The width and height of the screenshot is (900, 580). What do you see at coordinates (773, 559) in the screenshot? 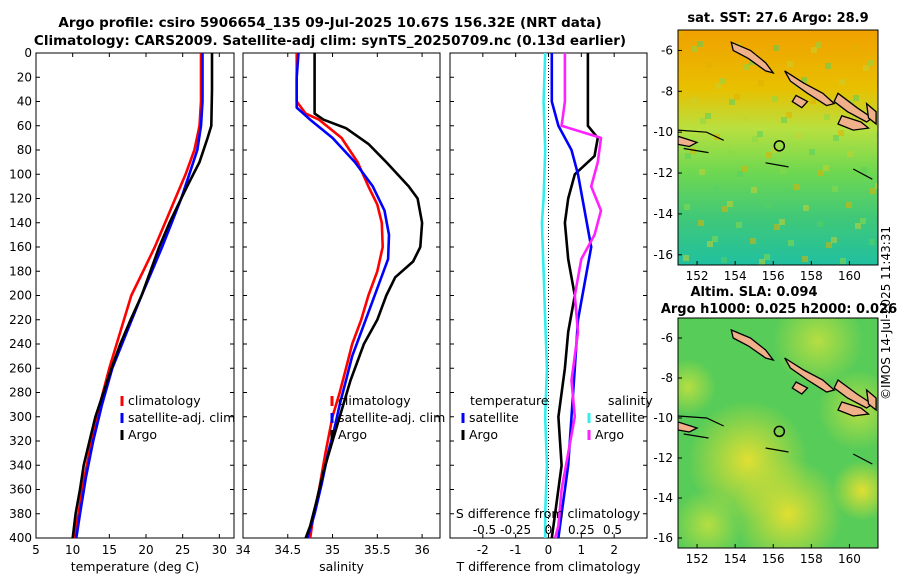
I see `map-x-tick-label: 156` at bounding box center [773, 559].